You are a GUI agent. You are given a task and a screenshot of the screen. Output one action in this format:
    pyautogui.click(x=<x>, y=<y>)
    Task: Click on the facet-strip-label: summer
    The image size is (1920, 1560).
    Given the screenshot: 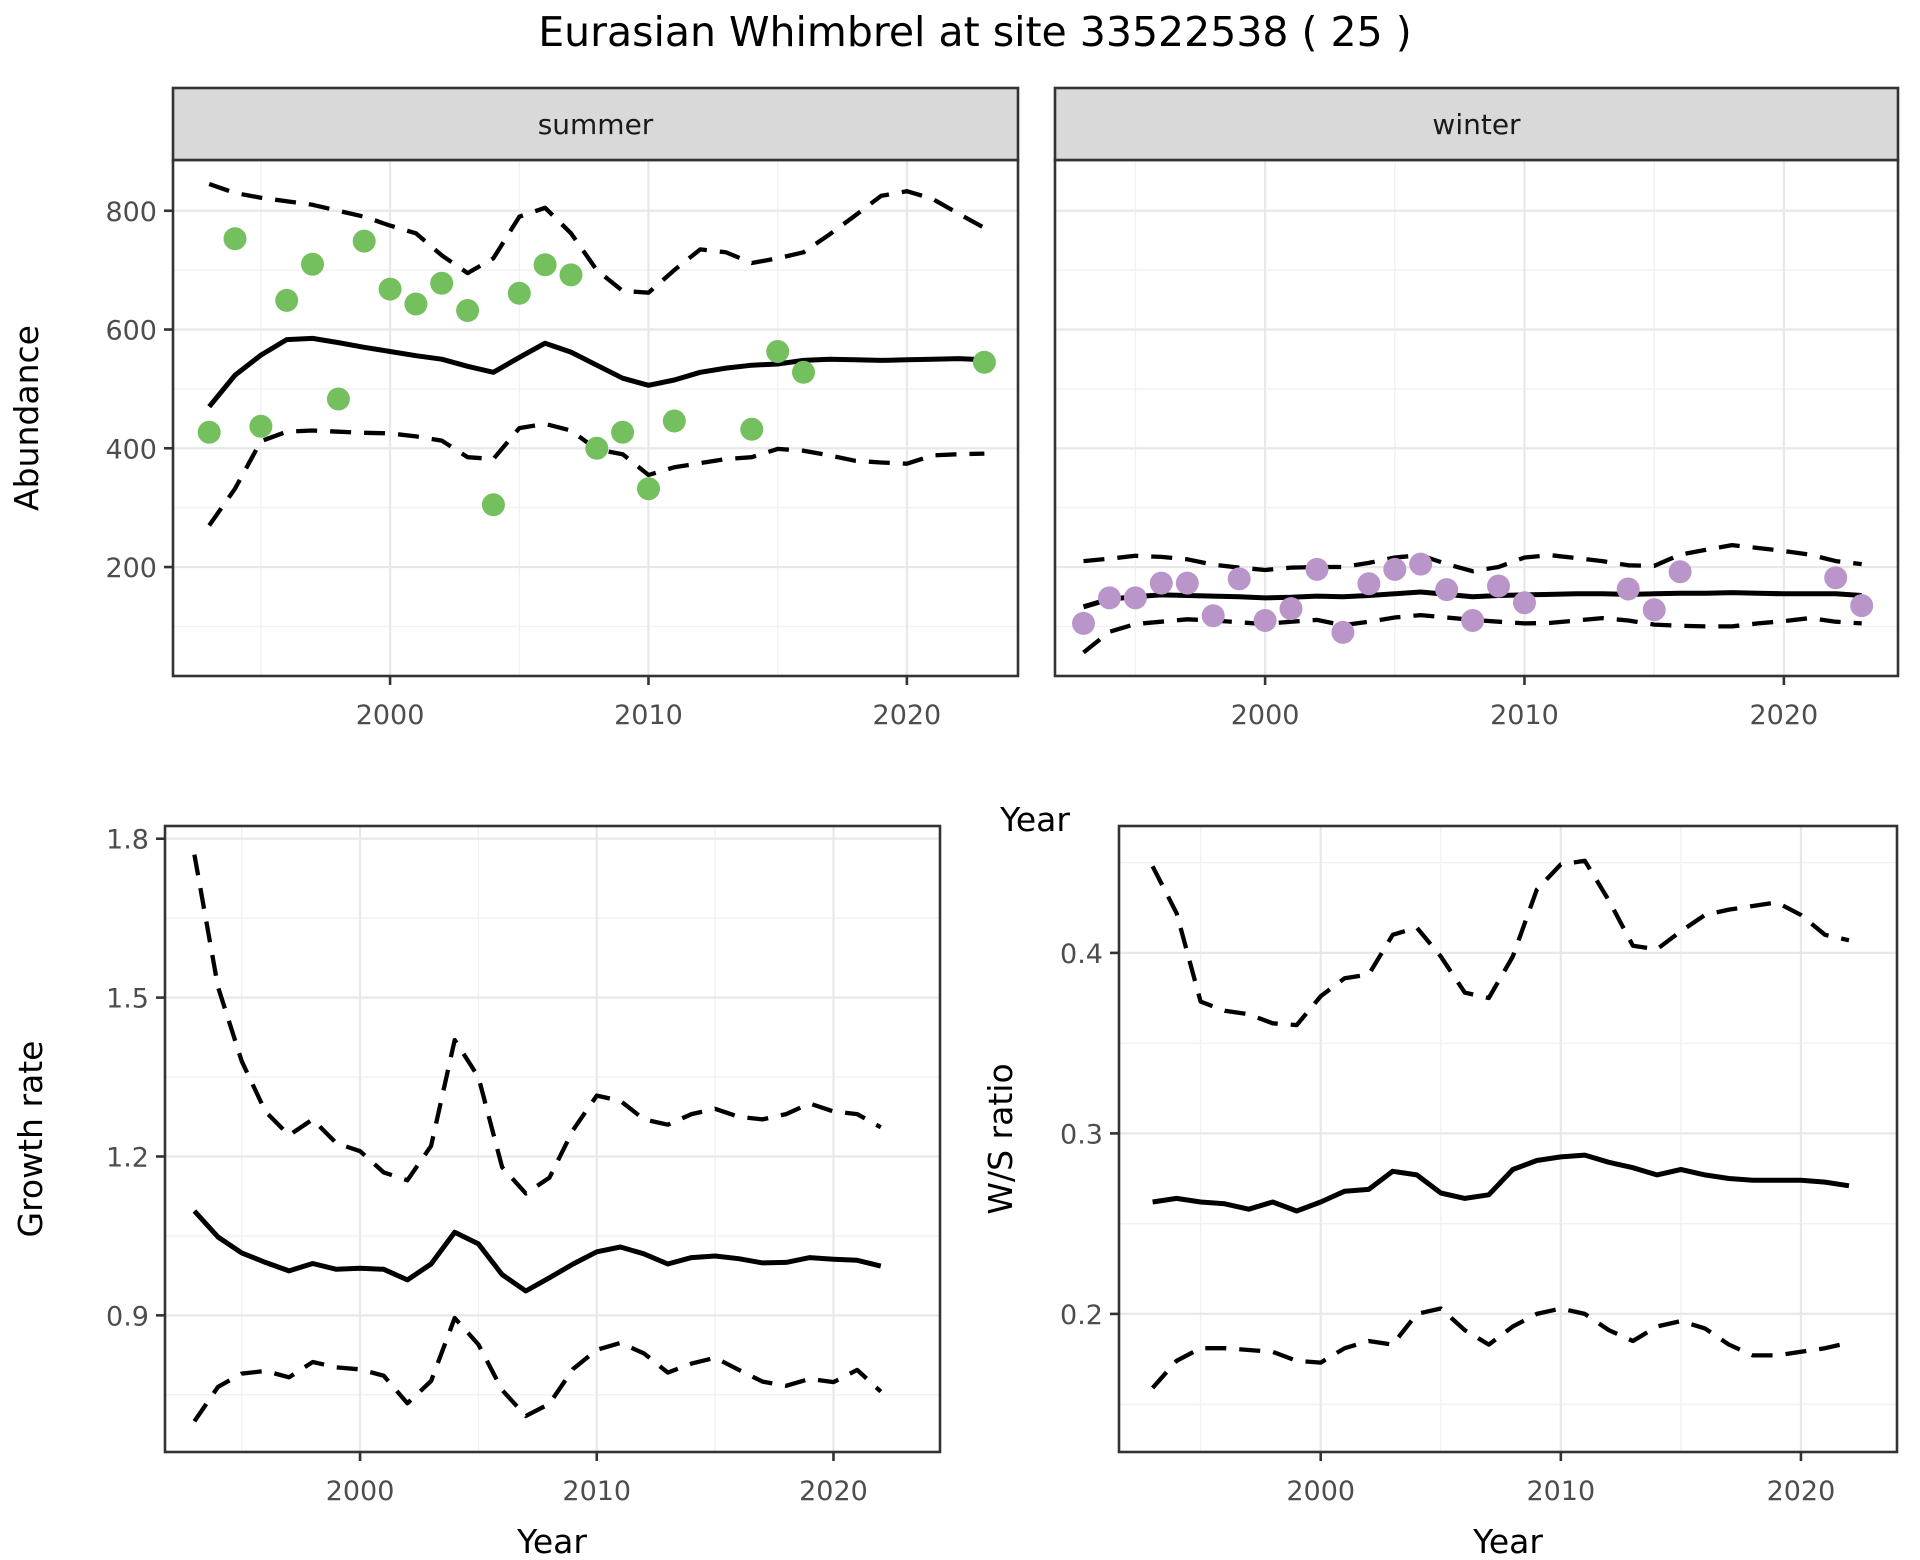 What is the action you would take?
    pyautogui.click(x=596, y=124)
    